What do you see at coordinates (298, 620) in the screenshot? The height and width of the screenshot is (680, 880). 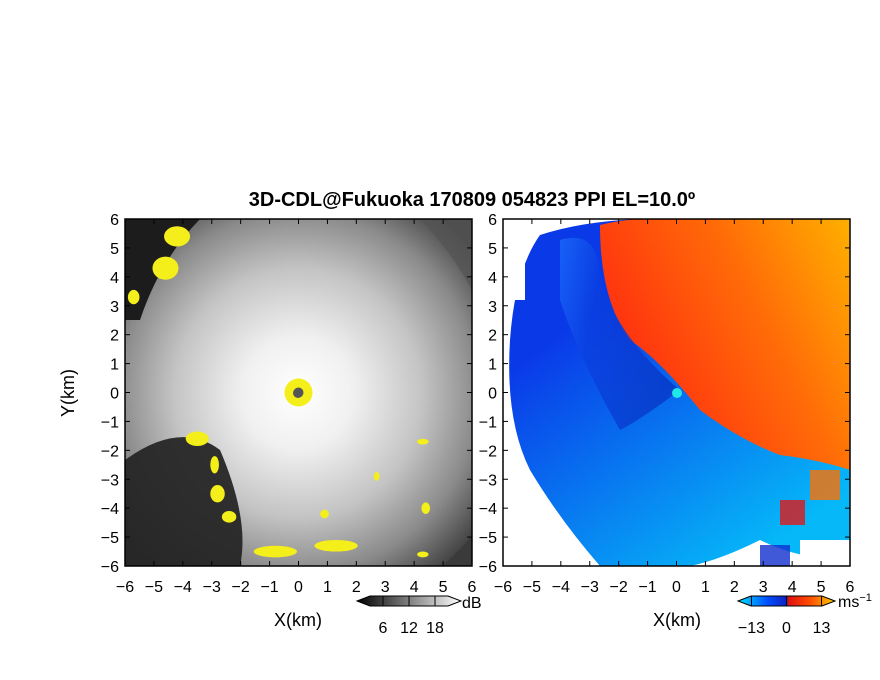 I see `x-axis-label-left: X(km)` at bounding box center [298, 620].